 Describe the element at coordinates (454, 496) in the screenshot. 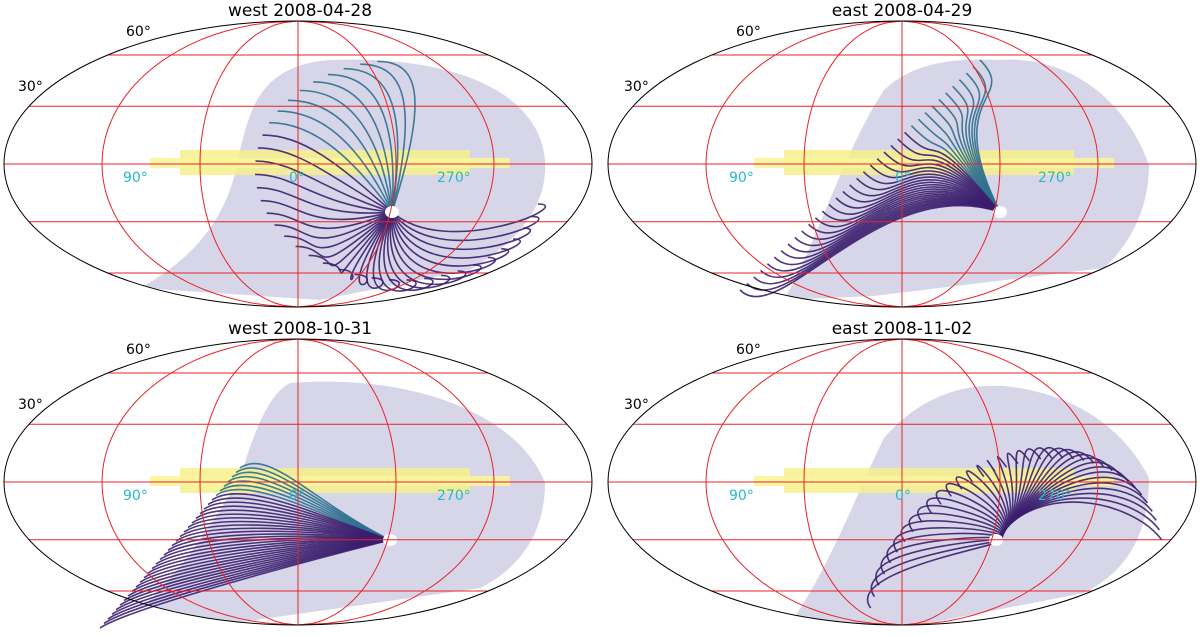

I see `lon-label-270: 270°` at that location.